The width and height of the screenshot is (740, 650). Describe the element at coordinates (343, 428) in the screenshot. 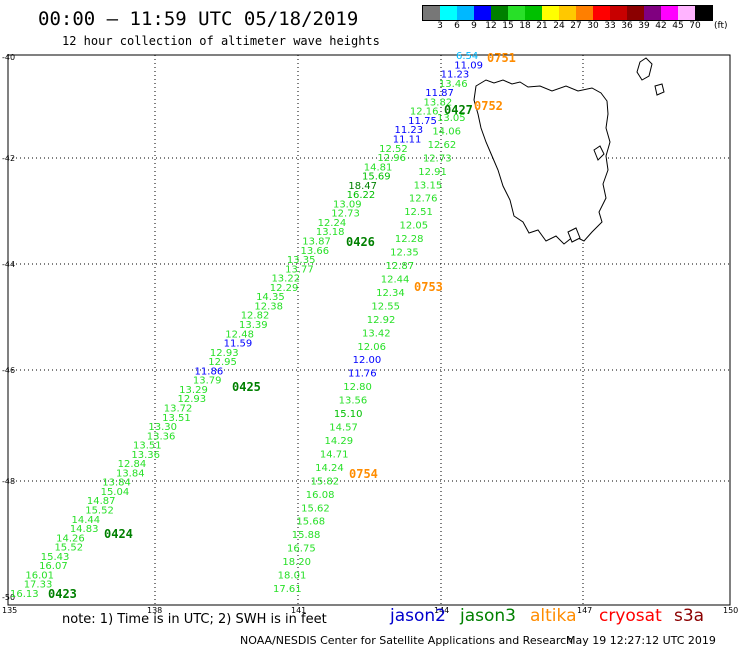

I see `wave-height-label: 14.57` at that location.